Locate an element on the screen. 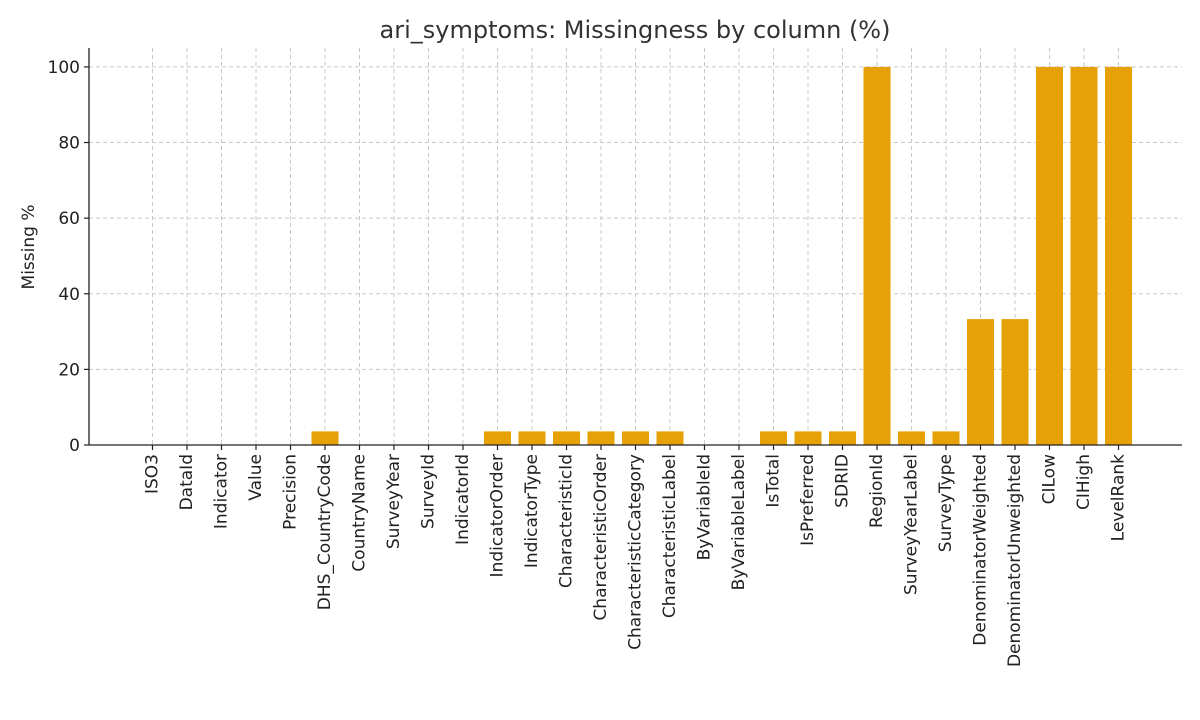  x-tick-label: LevelRank is located at coordinates (1119, 498).